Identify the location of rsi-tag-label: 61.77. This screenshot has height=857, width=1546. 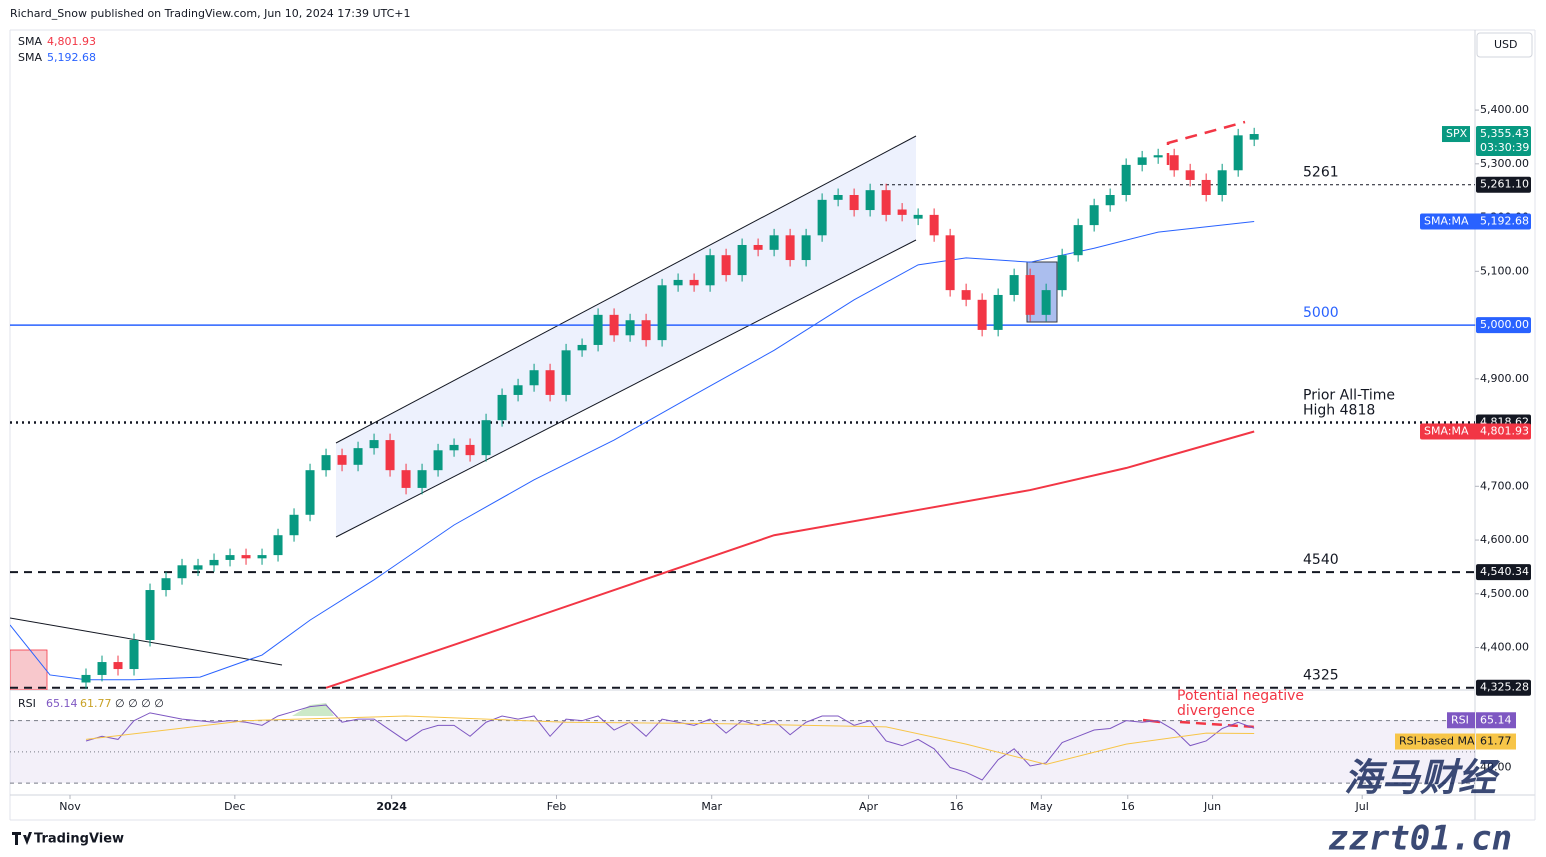
(1496, 741).